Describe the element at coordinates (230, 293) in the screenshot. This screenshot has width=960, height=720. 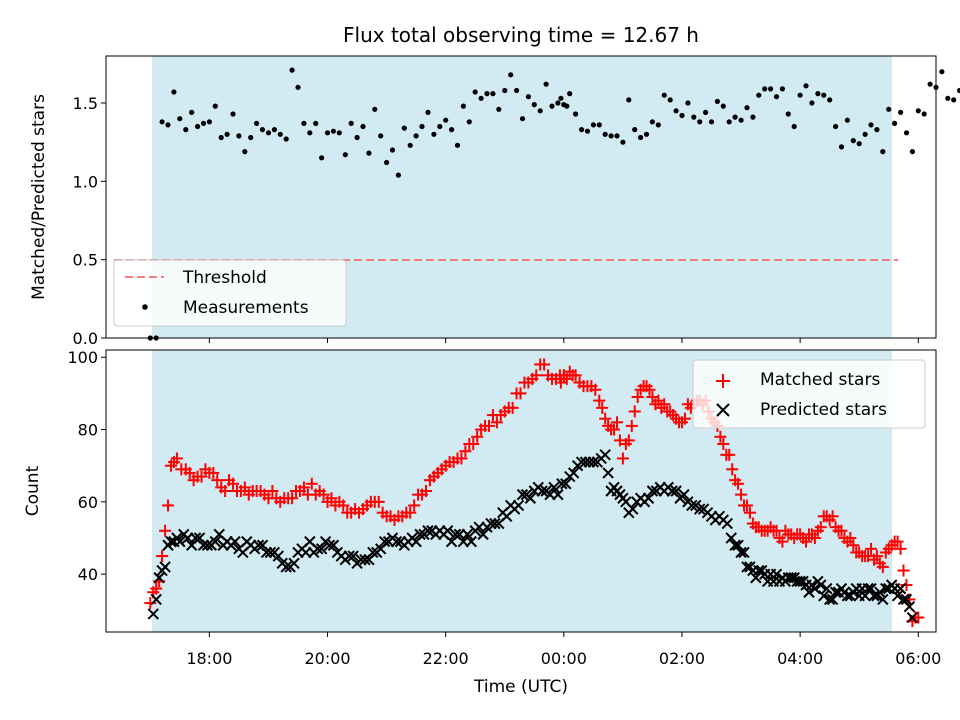
I see `top-legend-box` at that location.